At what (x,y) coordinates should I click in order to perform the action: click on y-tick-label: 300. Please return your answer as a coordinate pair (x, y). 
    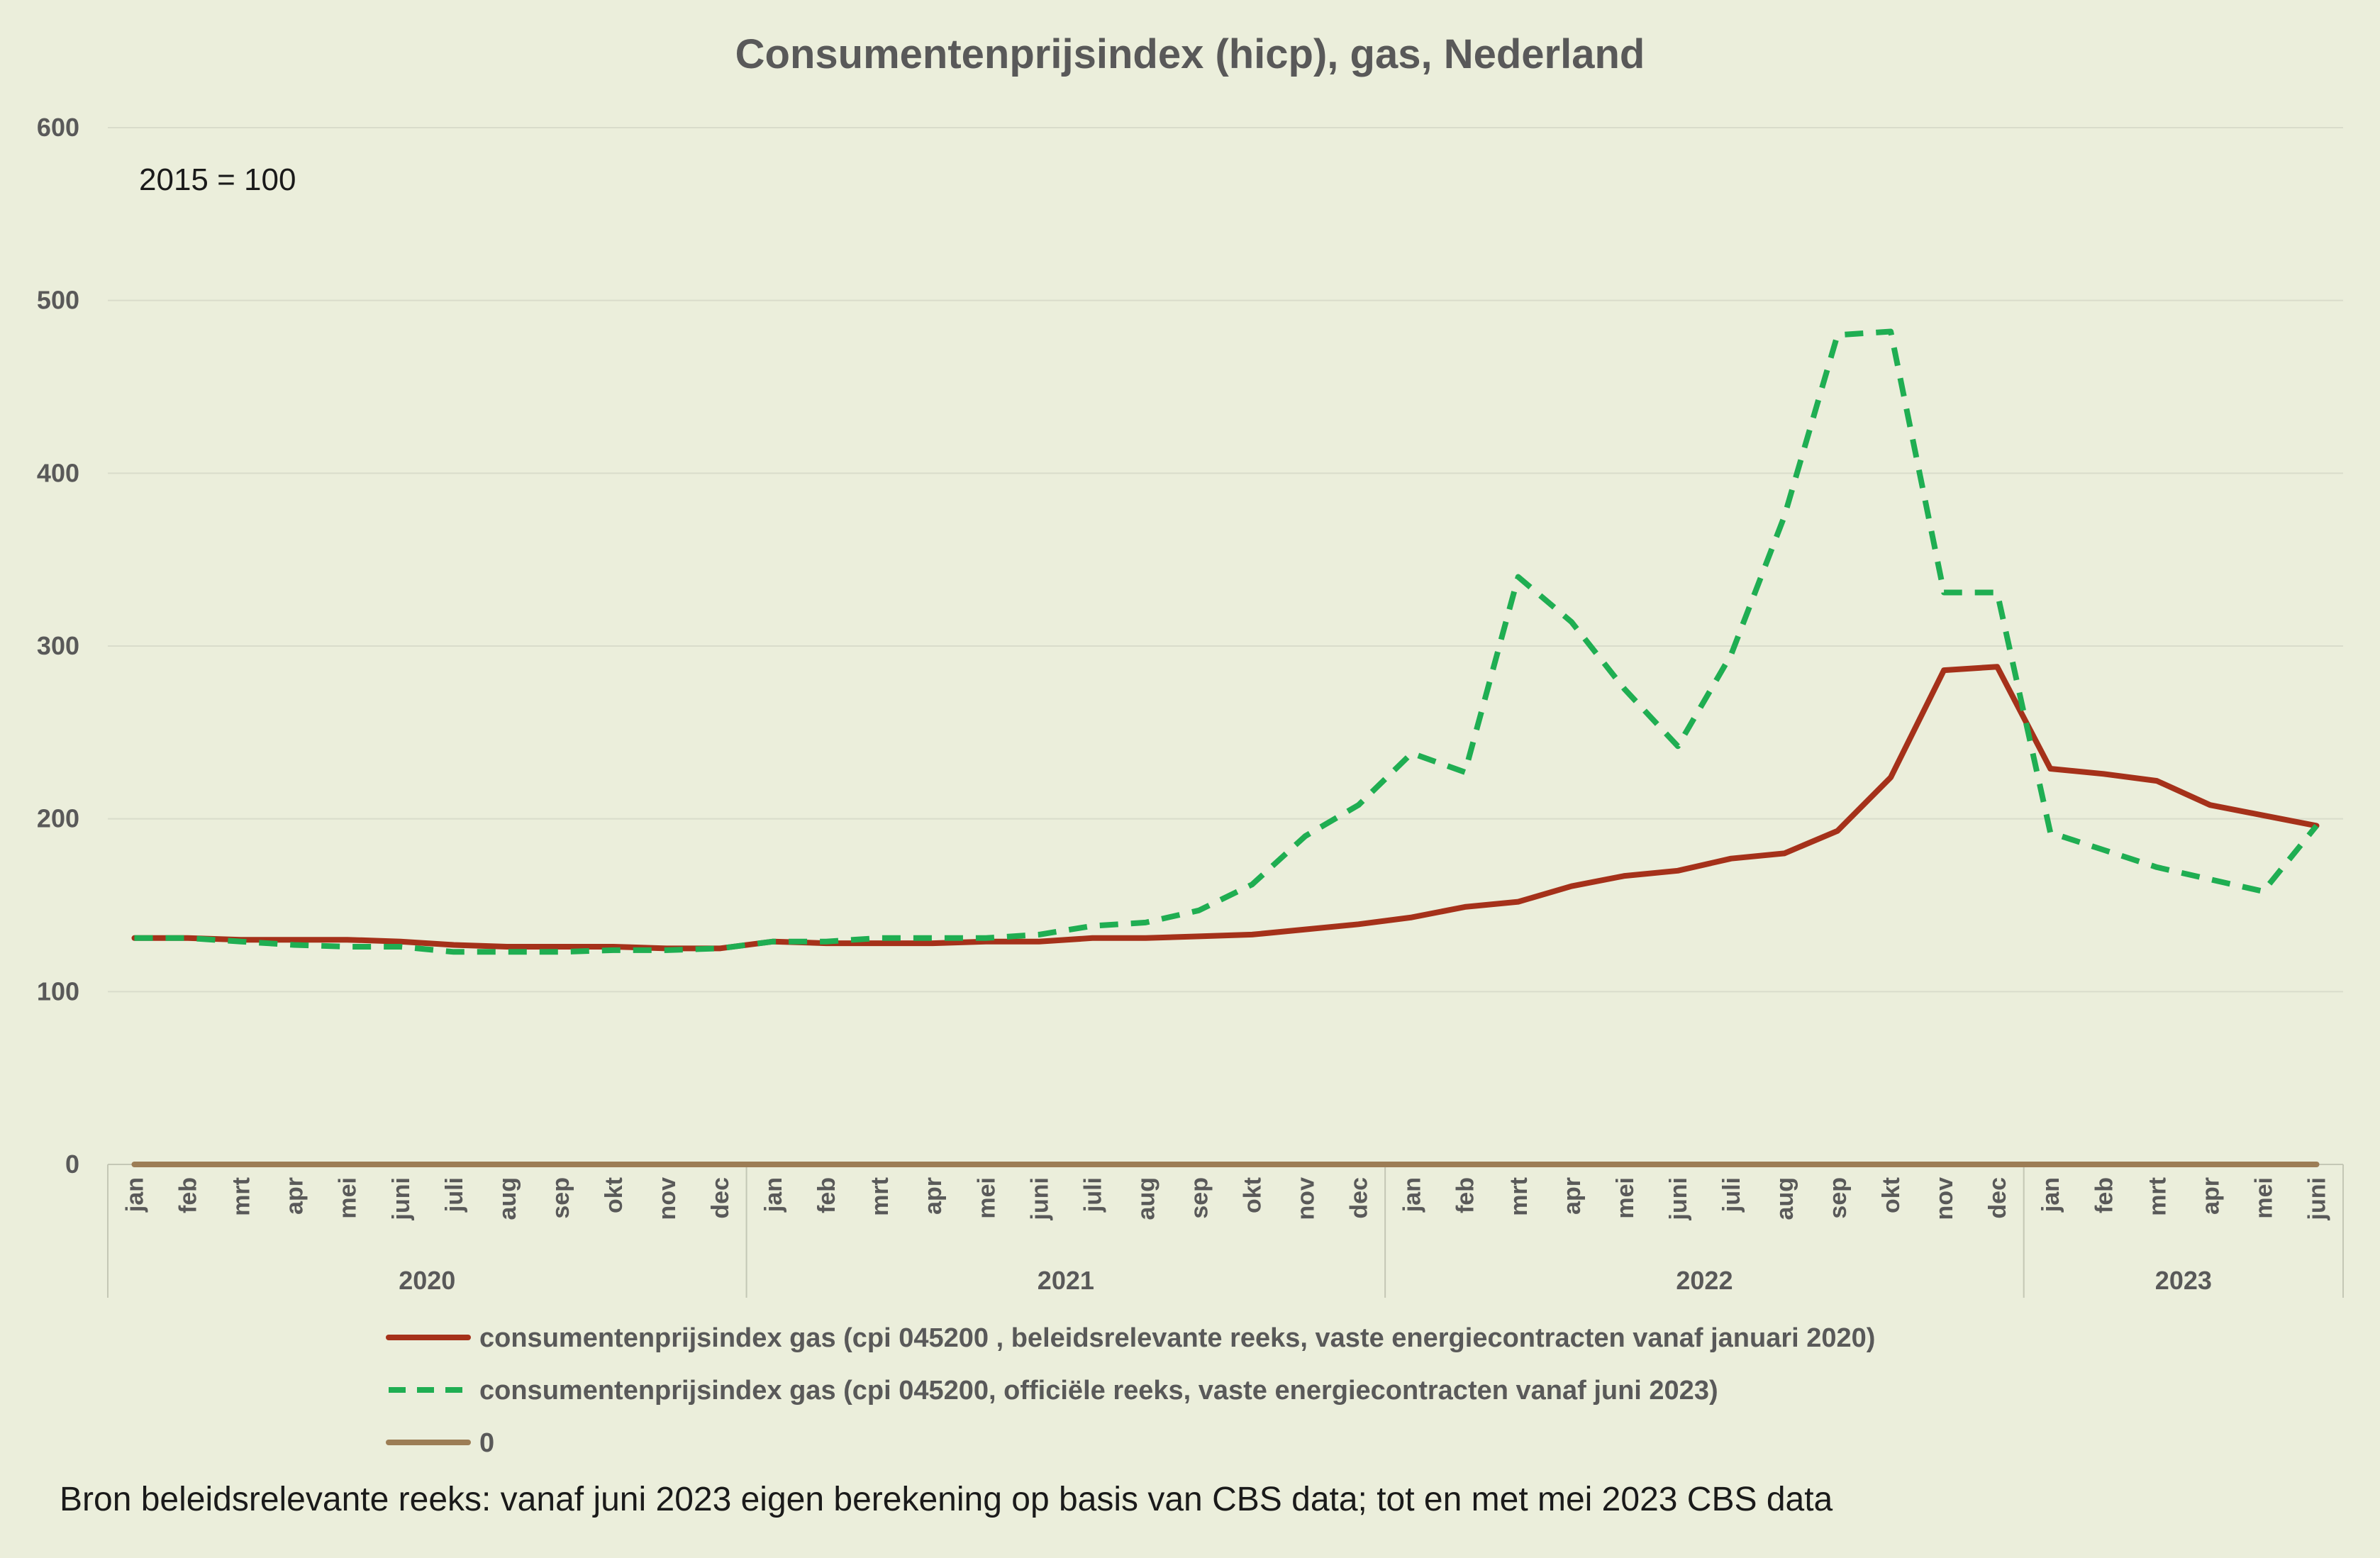
    Looking at the image, I should click on (58, 645).